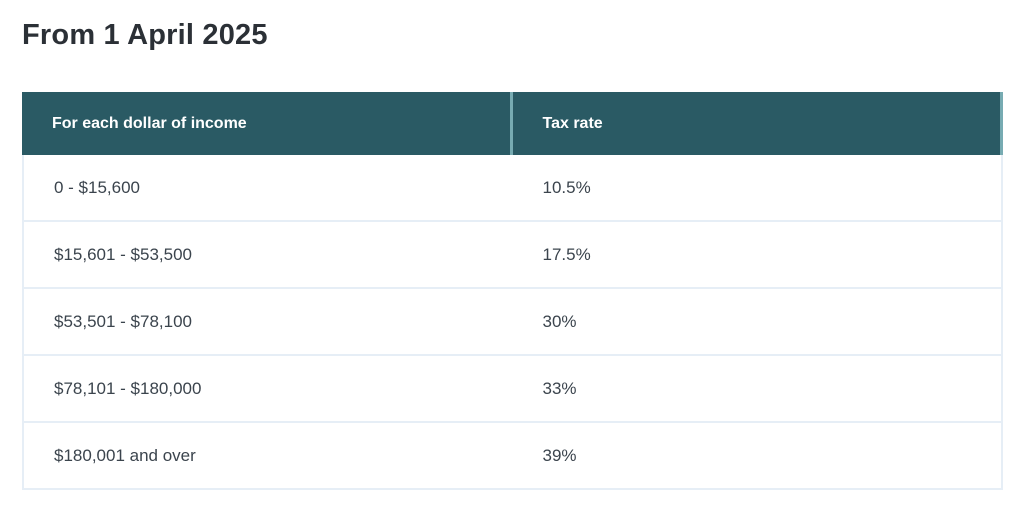  I want to click on income-range-cell: $78,101 - $180,000, so click(267, 389).